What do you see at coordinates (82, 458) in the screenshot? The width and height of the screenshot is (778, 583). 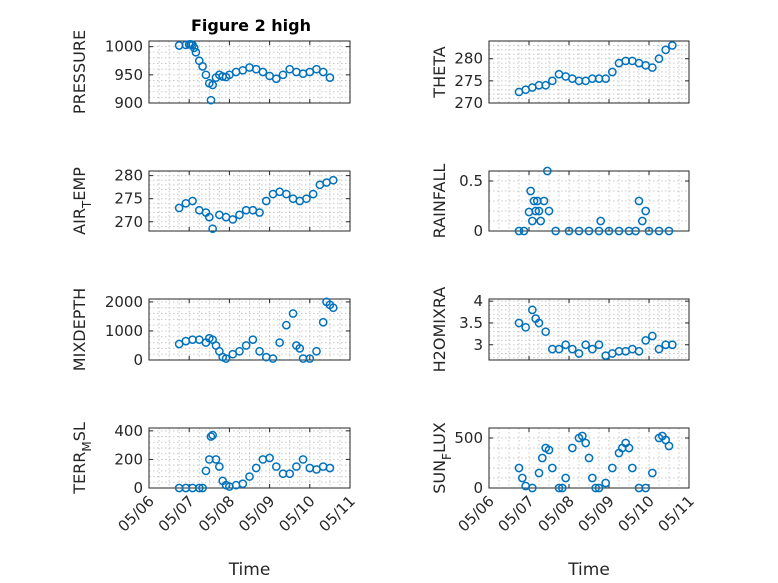 I see `y-axis-label: TERRMSL` at bounding box center [82, 458].